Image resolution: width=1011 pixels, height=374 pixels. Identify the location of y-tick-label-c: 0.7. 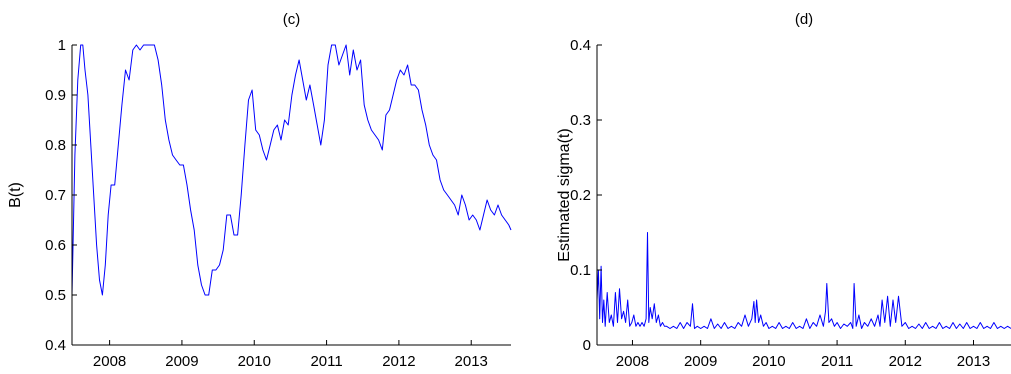
(55, 195).